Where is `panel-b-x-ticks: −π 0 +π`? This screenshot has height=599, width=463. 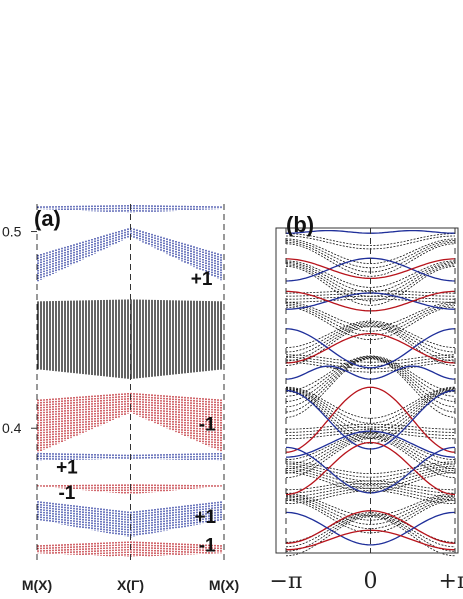 panel-b-x-ticks: −π 0 +π is located at coordinates (366, 581).